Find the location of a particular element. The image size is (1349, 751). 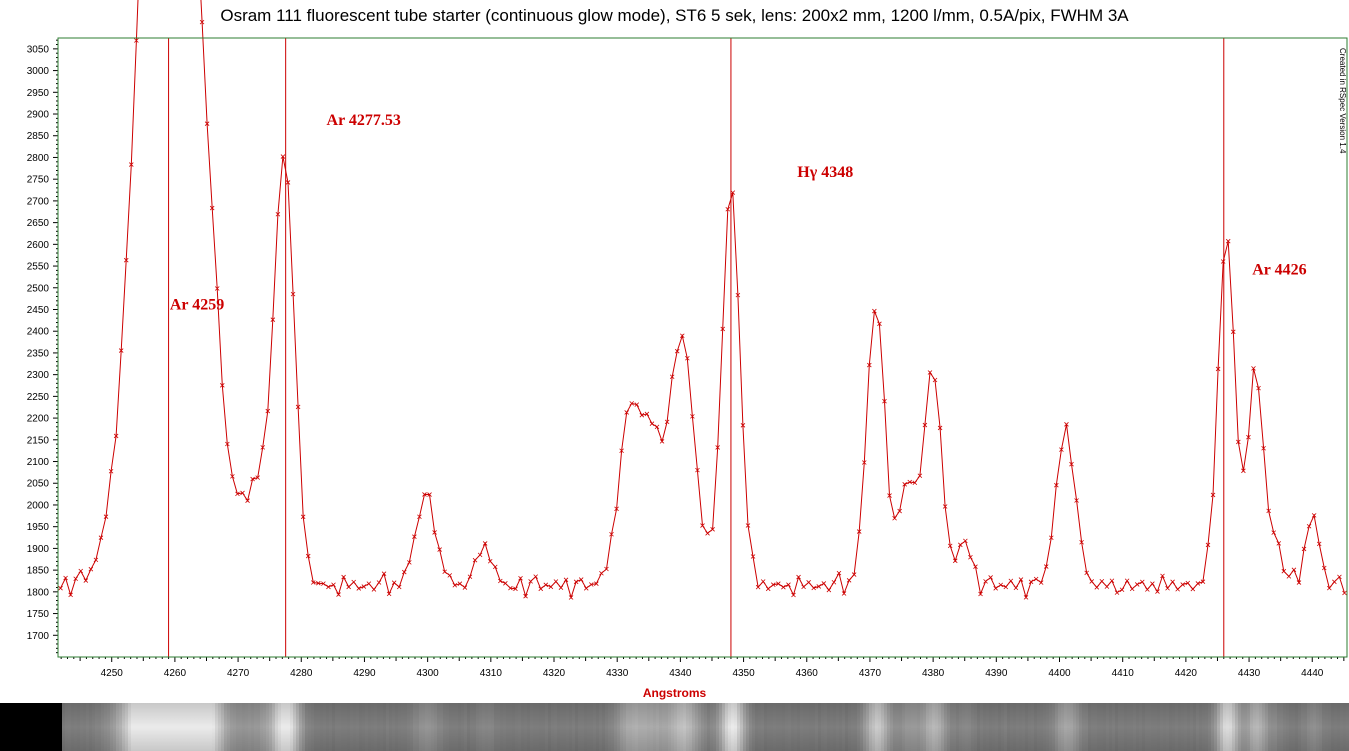

y-tick-label-2700: 2700 is located at coordinates (38, 201).